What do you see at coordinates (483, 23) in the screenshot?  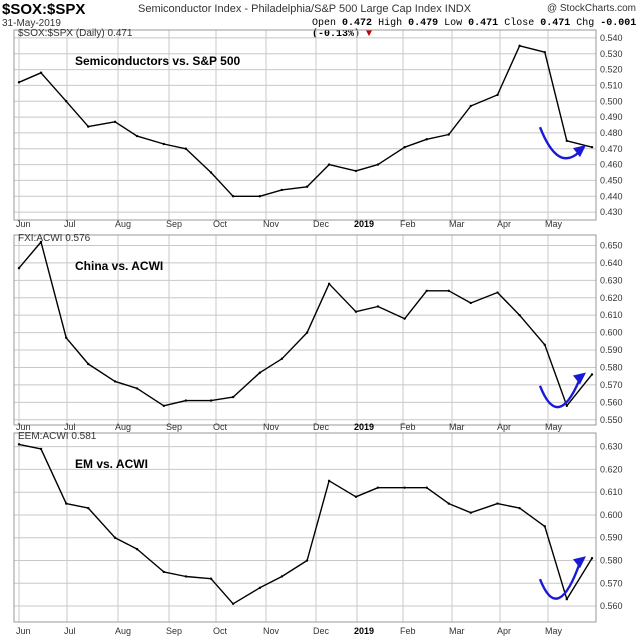 I see `low-value: 0.471` at bounding box center [483, 23].